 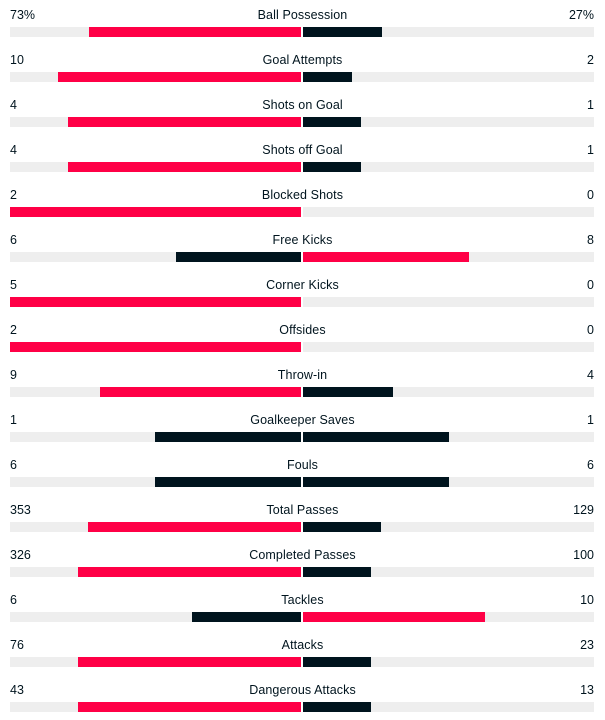 I want to click on stat-label: Attacks, so click(x=302, y=645).